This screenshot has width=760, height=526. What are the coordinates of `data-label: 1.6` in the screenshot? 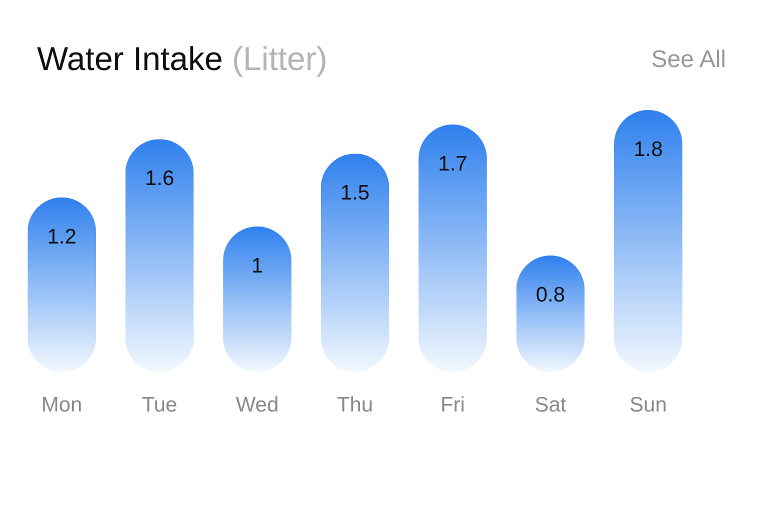 It's located at (159, 178).